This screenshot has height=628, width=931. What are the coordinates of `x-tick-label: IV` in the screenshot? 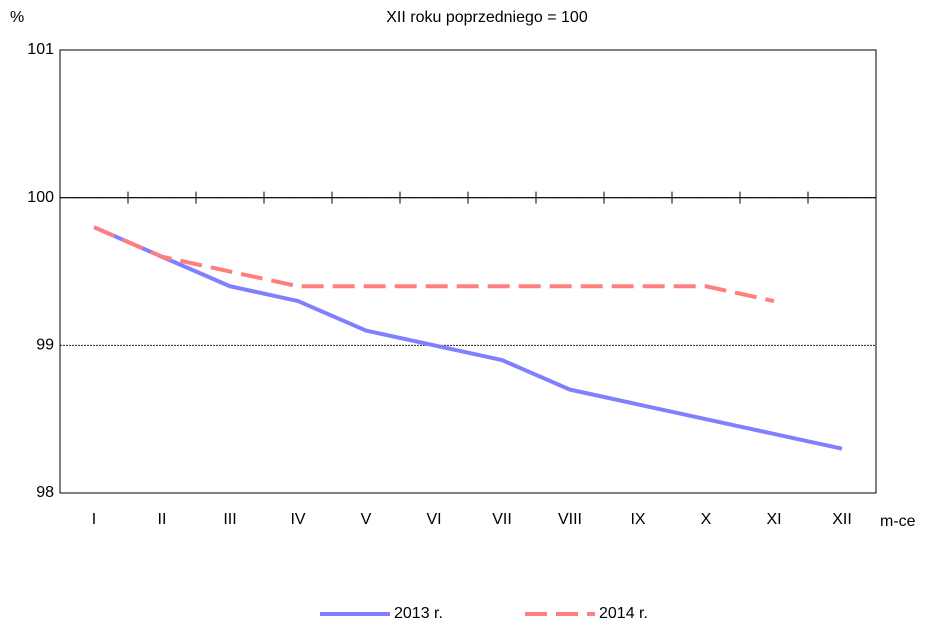 It's located at (297, 519).